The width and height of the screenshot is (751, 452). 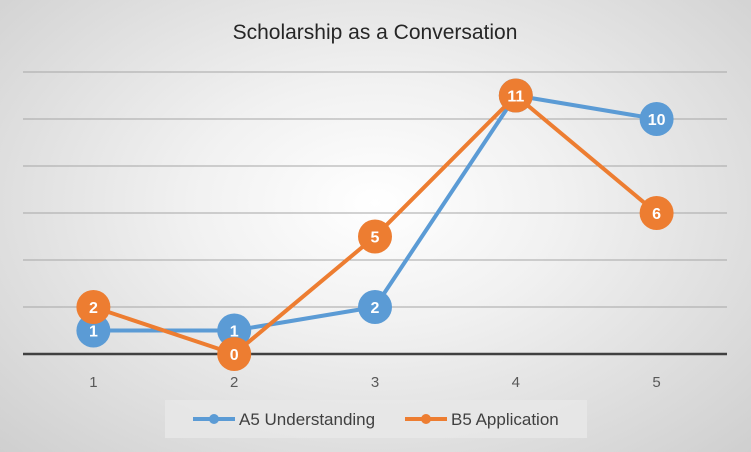 I want to click on data-label: 10, so click(x=657, y=120).